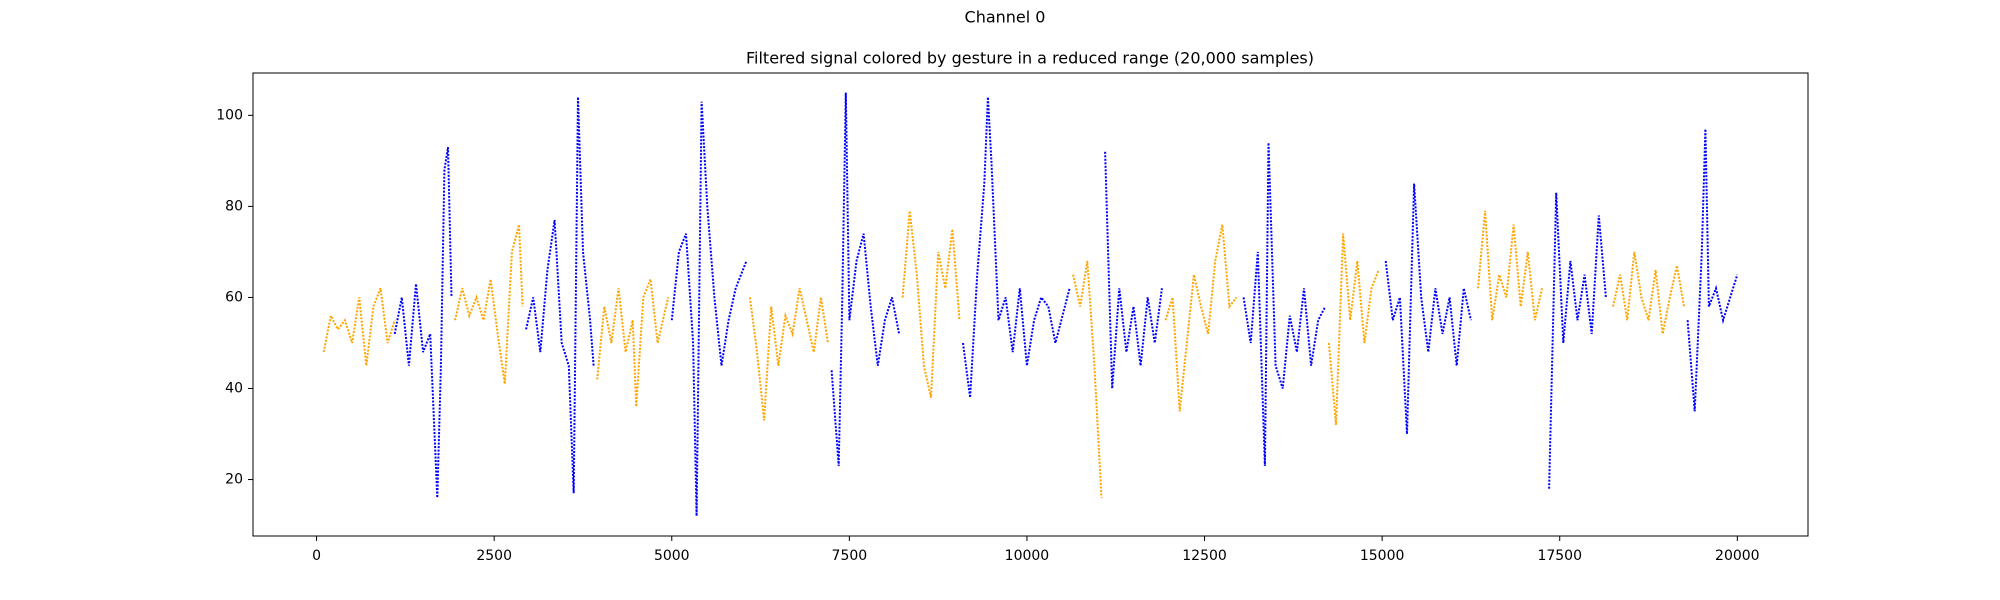  Describe the element at coordinates (494, 556) in the screenshot. I see `x-tick-label: 2500` at that location.